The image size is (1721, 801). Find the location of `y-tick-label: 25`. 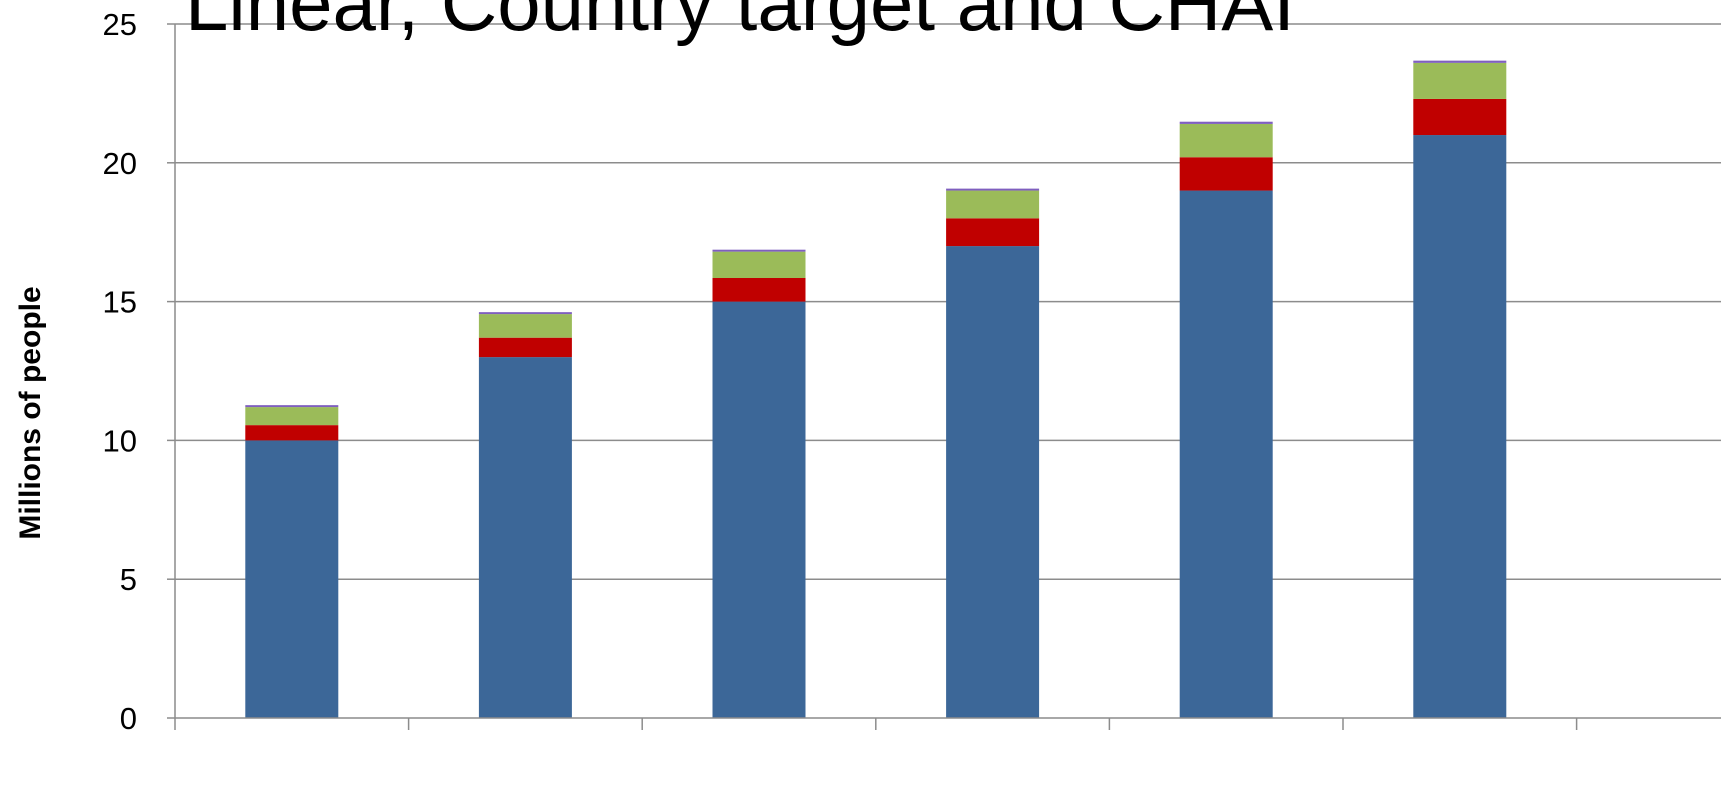

y-tick-label: 25 is located at coordinates (120, 24).